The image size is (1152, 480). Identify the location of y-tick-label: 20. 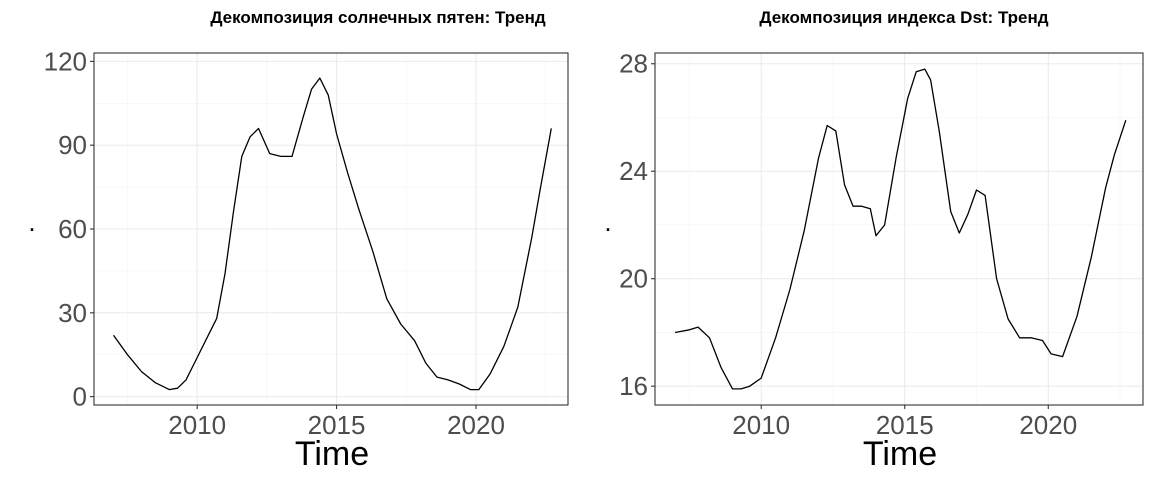
(633, 279).